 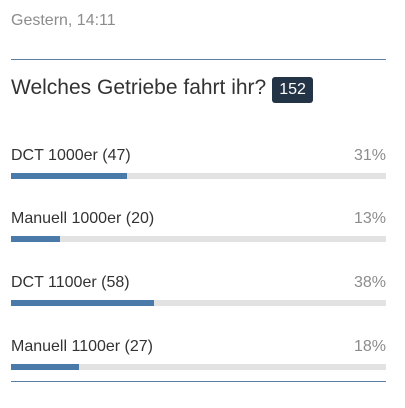 I want to click on total-votes-badge: 152, so click(x=292, y=90).